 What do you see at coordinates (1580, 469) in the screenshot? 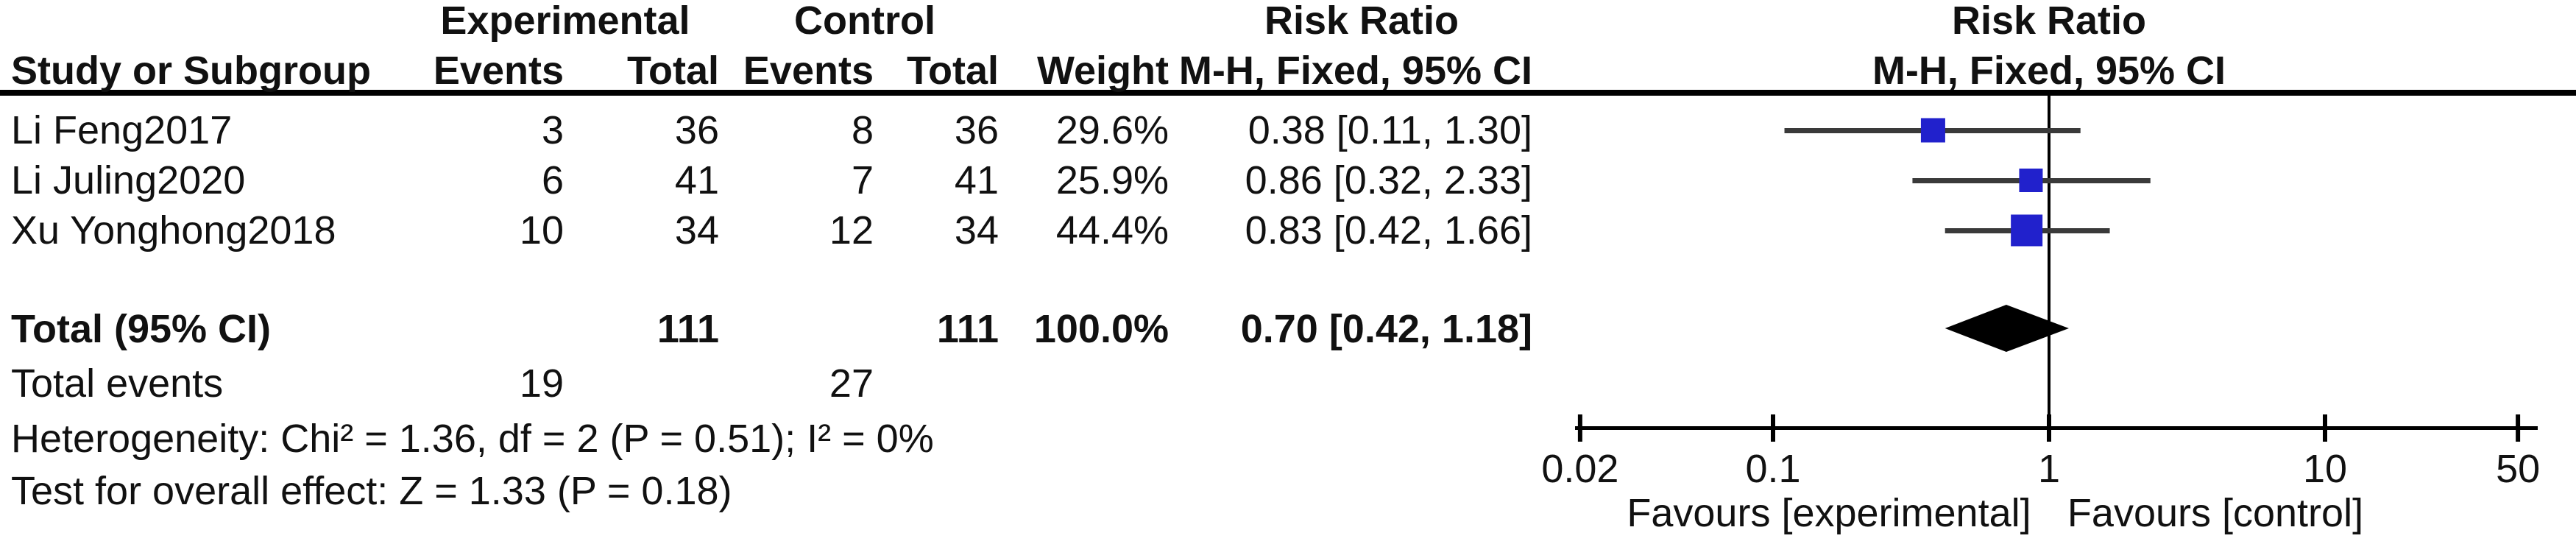
I see `axis-tick-label: 0.02` at bounding box center [1580, 469].